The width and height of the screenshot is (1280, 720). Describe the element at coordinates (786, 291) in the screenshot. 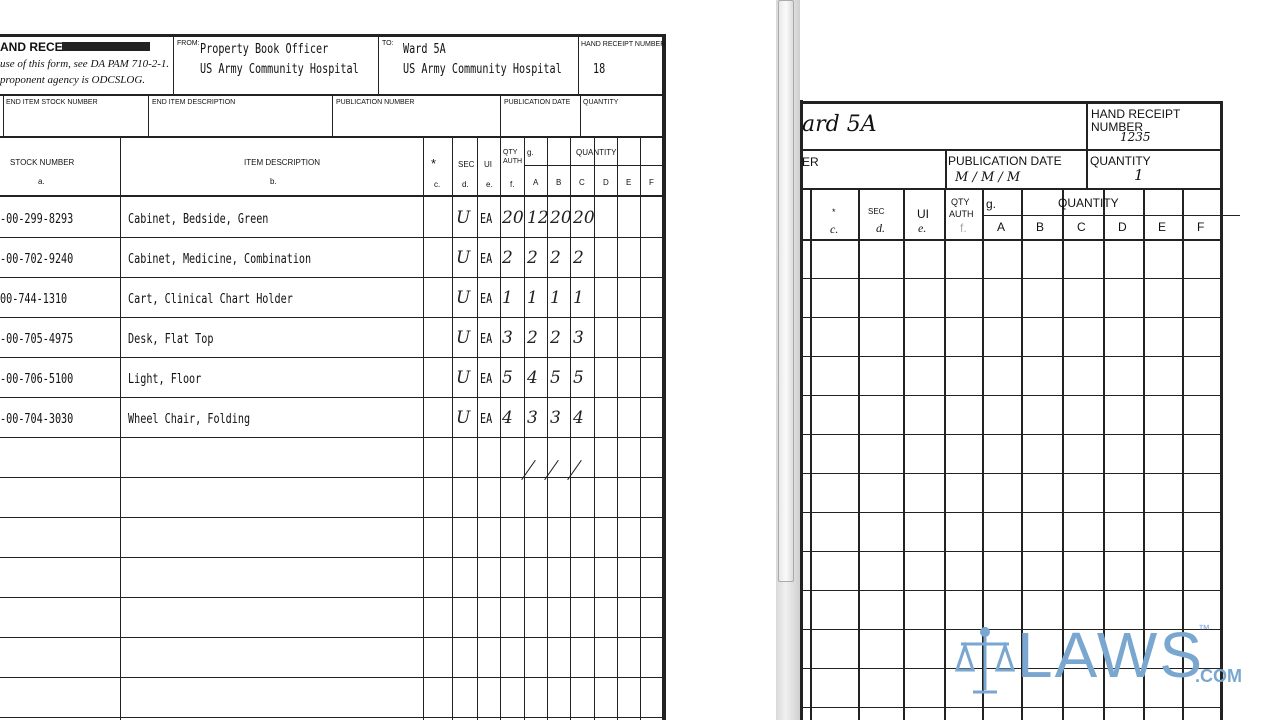

I see `scrollbar-thumb` at that location.